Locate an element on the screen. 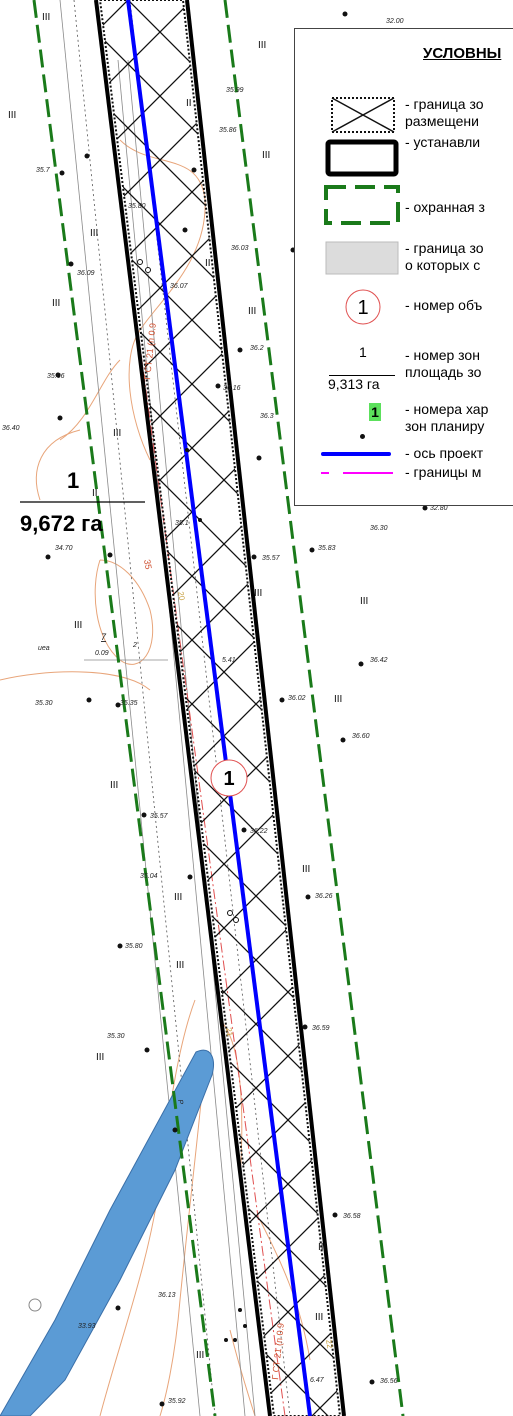 The width and height of the screenshot is (513, 1416). legend-magenta-dash-symbol is located at coordinates (357, 473).